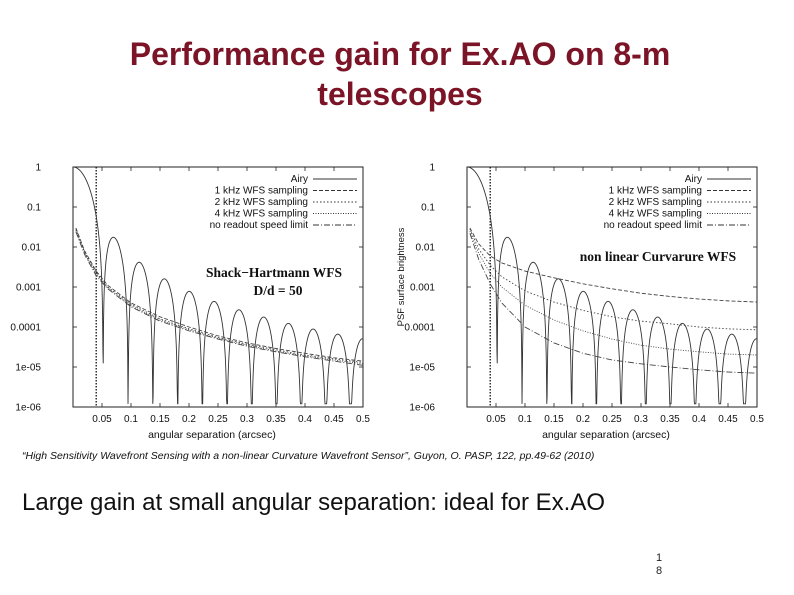 This screenshot has width=794, height=595. I want to click on p1-ytick-label: 0.0001, so click(419, 328).